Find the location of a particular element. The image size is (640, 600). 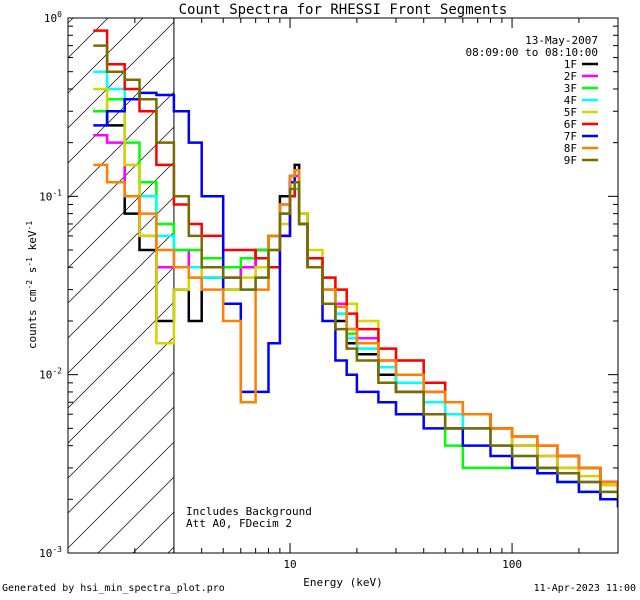

y-tick-label: 10⁰ is located at coordinates (53, 17).